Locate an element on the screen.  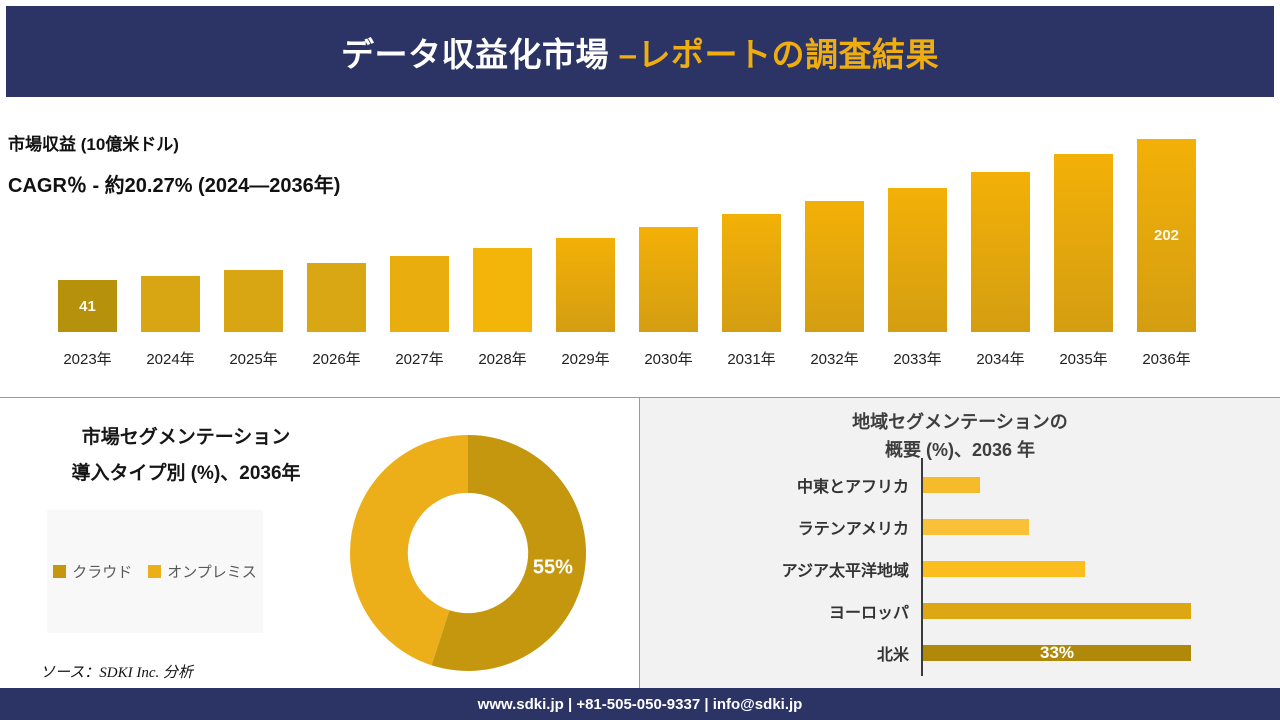
regional-bar-row: 北米 33% is located at coordinates (960, 653).